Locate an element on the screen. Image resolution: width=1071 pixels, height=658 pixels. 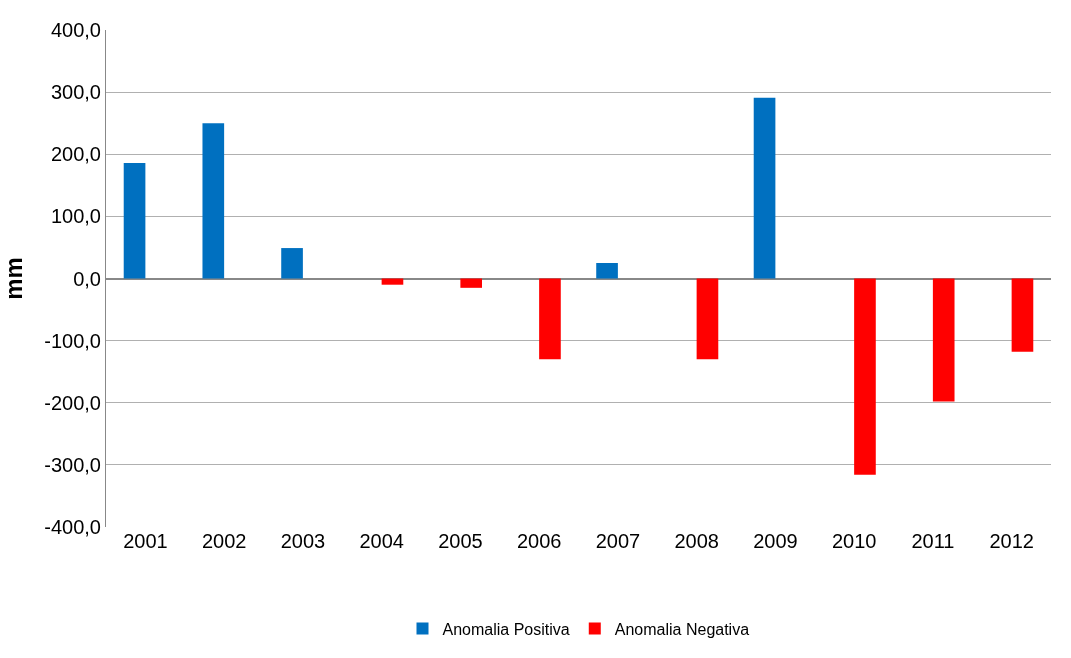
y-tick-label: 300,0 is located at coordinates (75, 92).